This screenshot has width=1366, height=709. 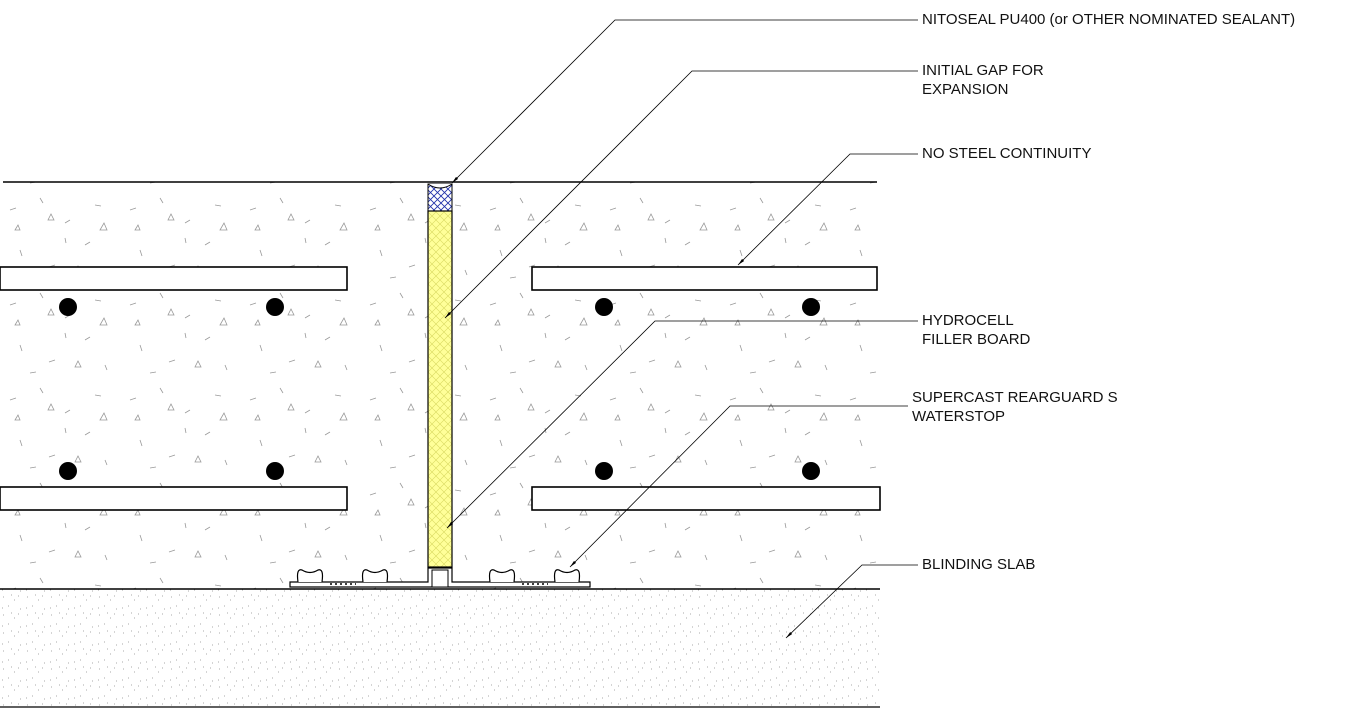 I want to click on sealant-curve, so click(x=440, y=186).